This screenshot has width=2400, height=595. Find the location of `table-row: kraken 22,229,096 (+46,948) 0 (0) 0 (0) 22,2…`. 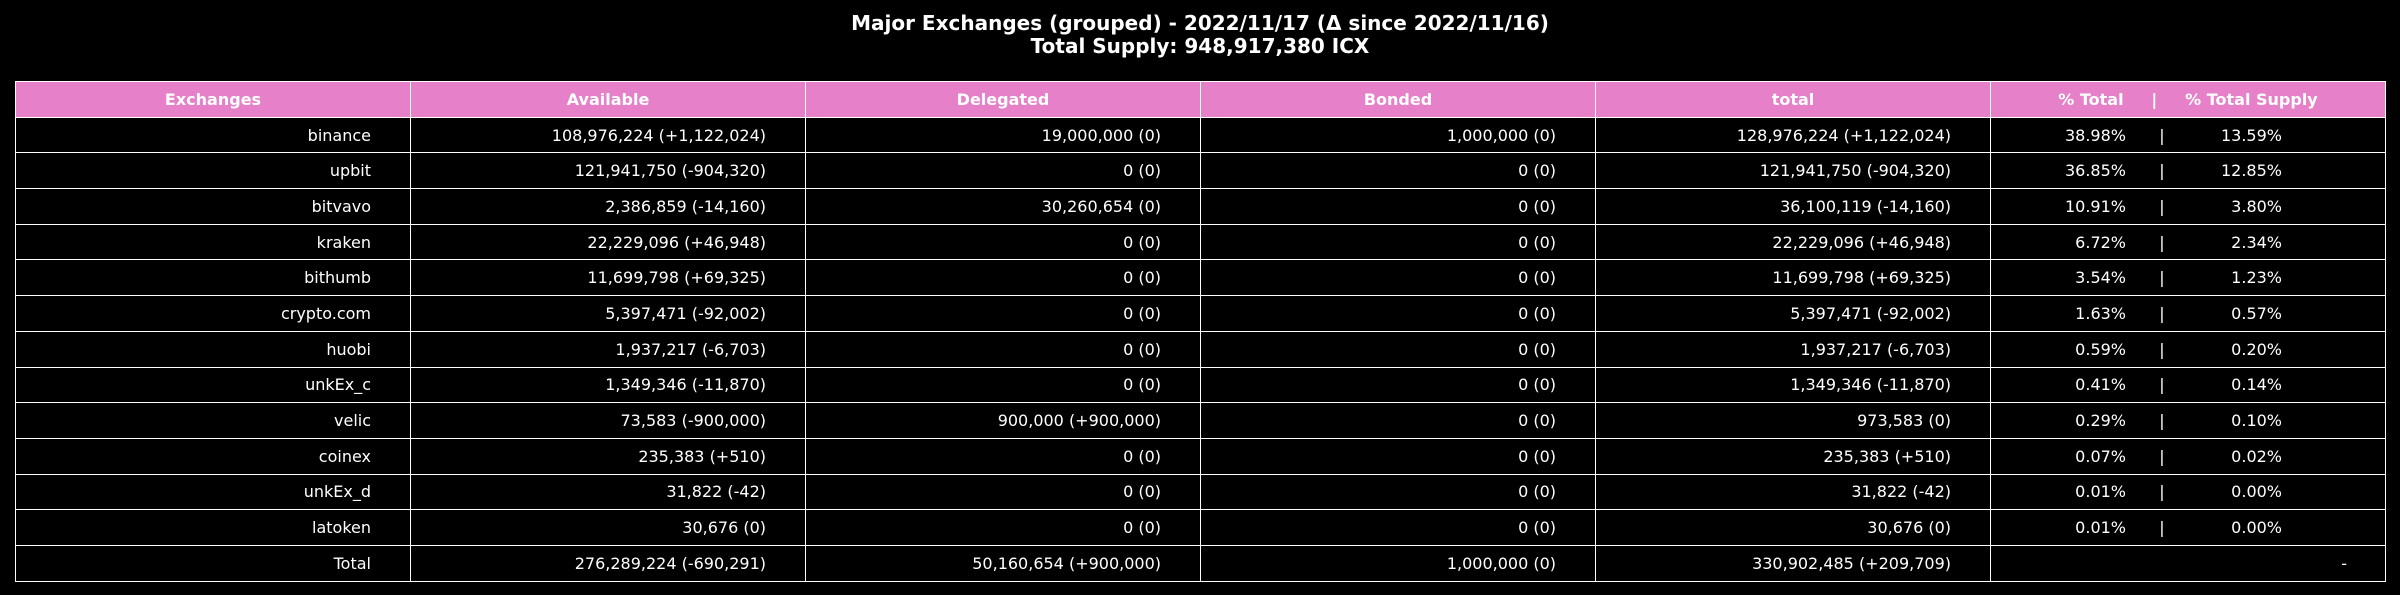

table-row: kraken 22,229,096 (+46,948) 0 (0) 0 (0) 22,2… is located at coordinates (1200, 242).